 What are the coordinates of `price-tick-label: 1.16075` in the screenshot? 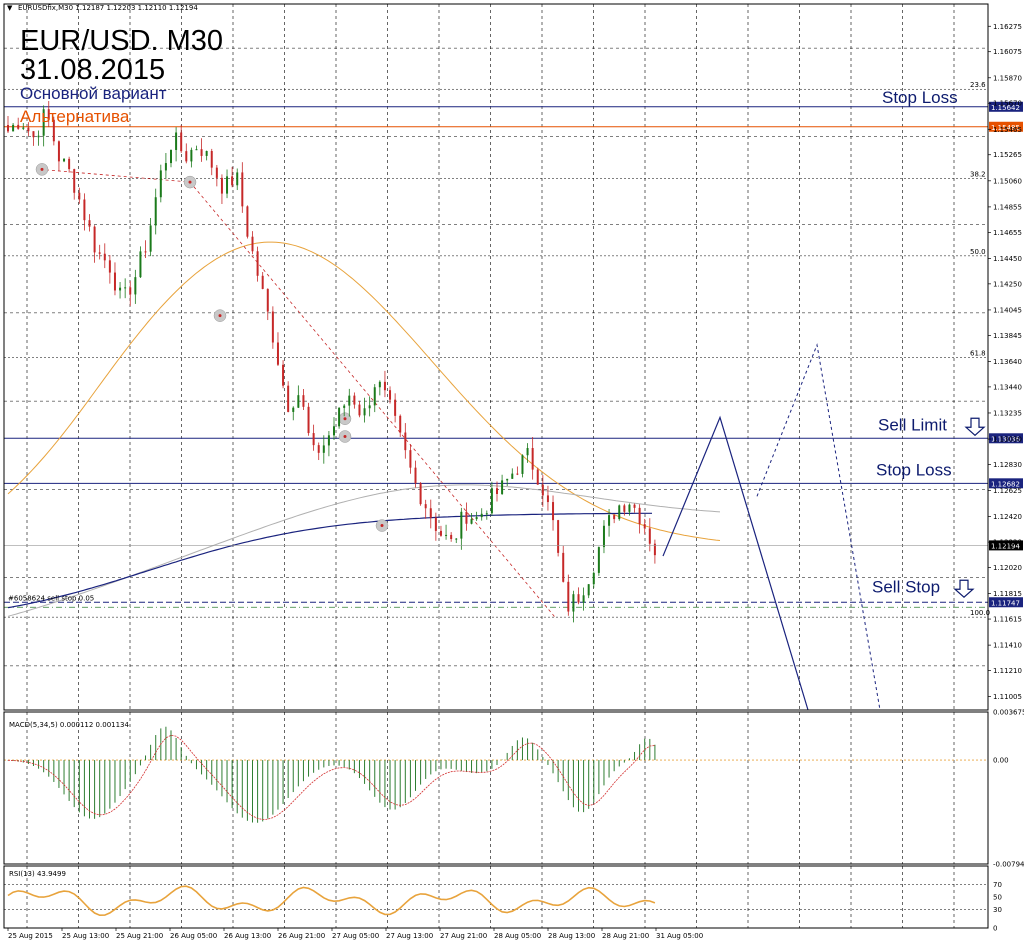 It's located at (1007, 52).